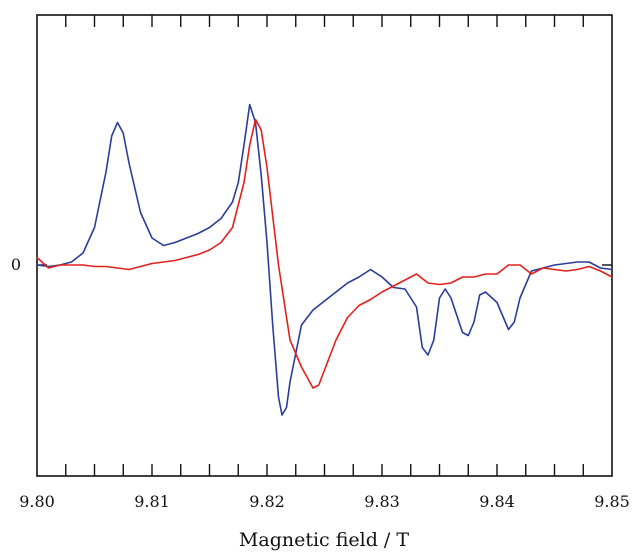 Image resolution: width=633 pixels, height=558 pixels. Describe the element at coordinates (382, 501) in the screenshot. I see `x-tick-label: 9.83` at that location.